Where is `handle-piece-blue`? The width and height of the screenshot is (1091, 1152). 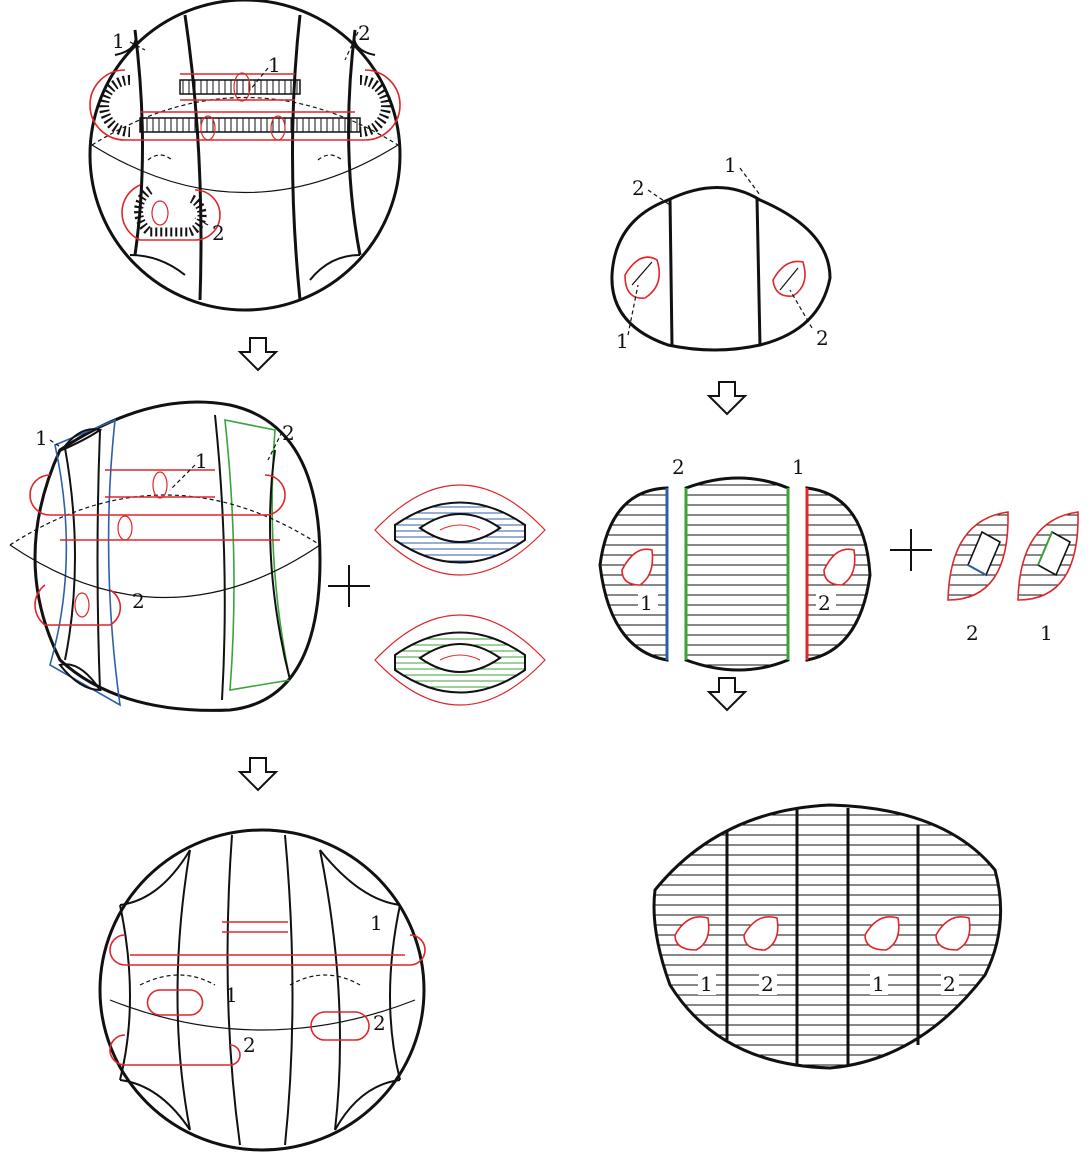
handle-piece-blue is located at coordinates (460, 530).